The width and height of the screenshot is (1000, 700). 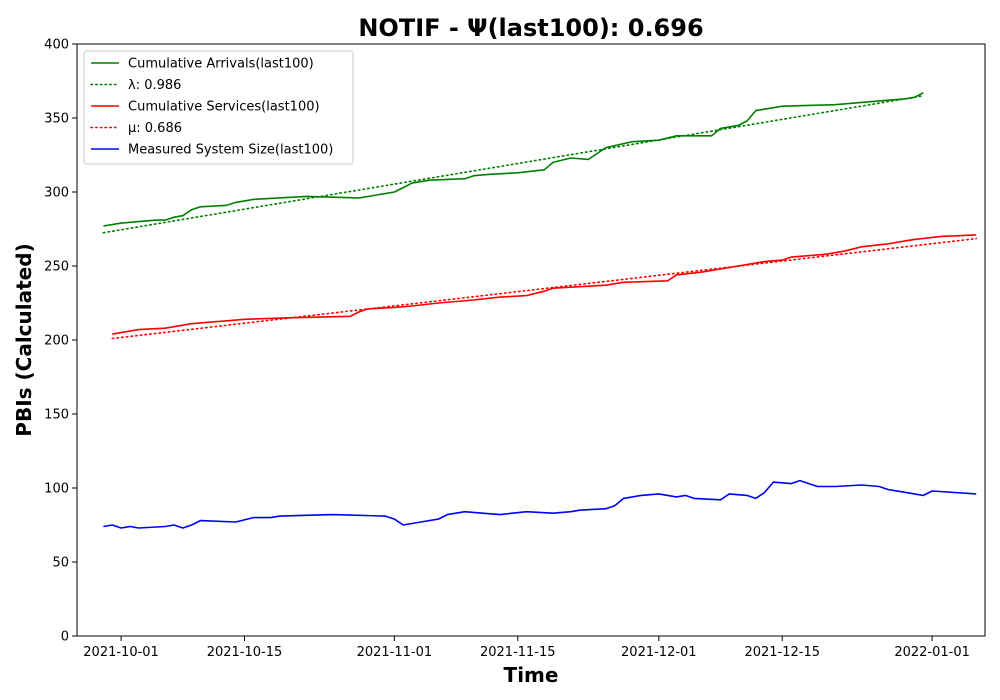 What do you see at coordinates (245, 652) in the screenshot?
I see `x-tick-label: 2021-10-15` at bounding box center [245, 652].